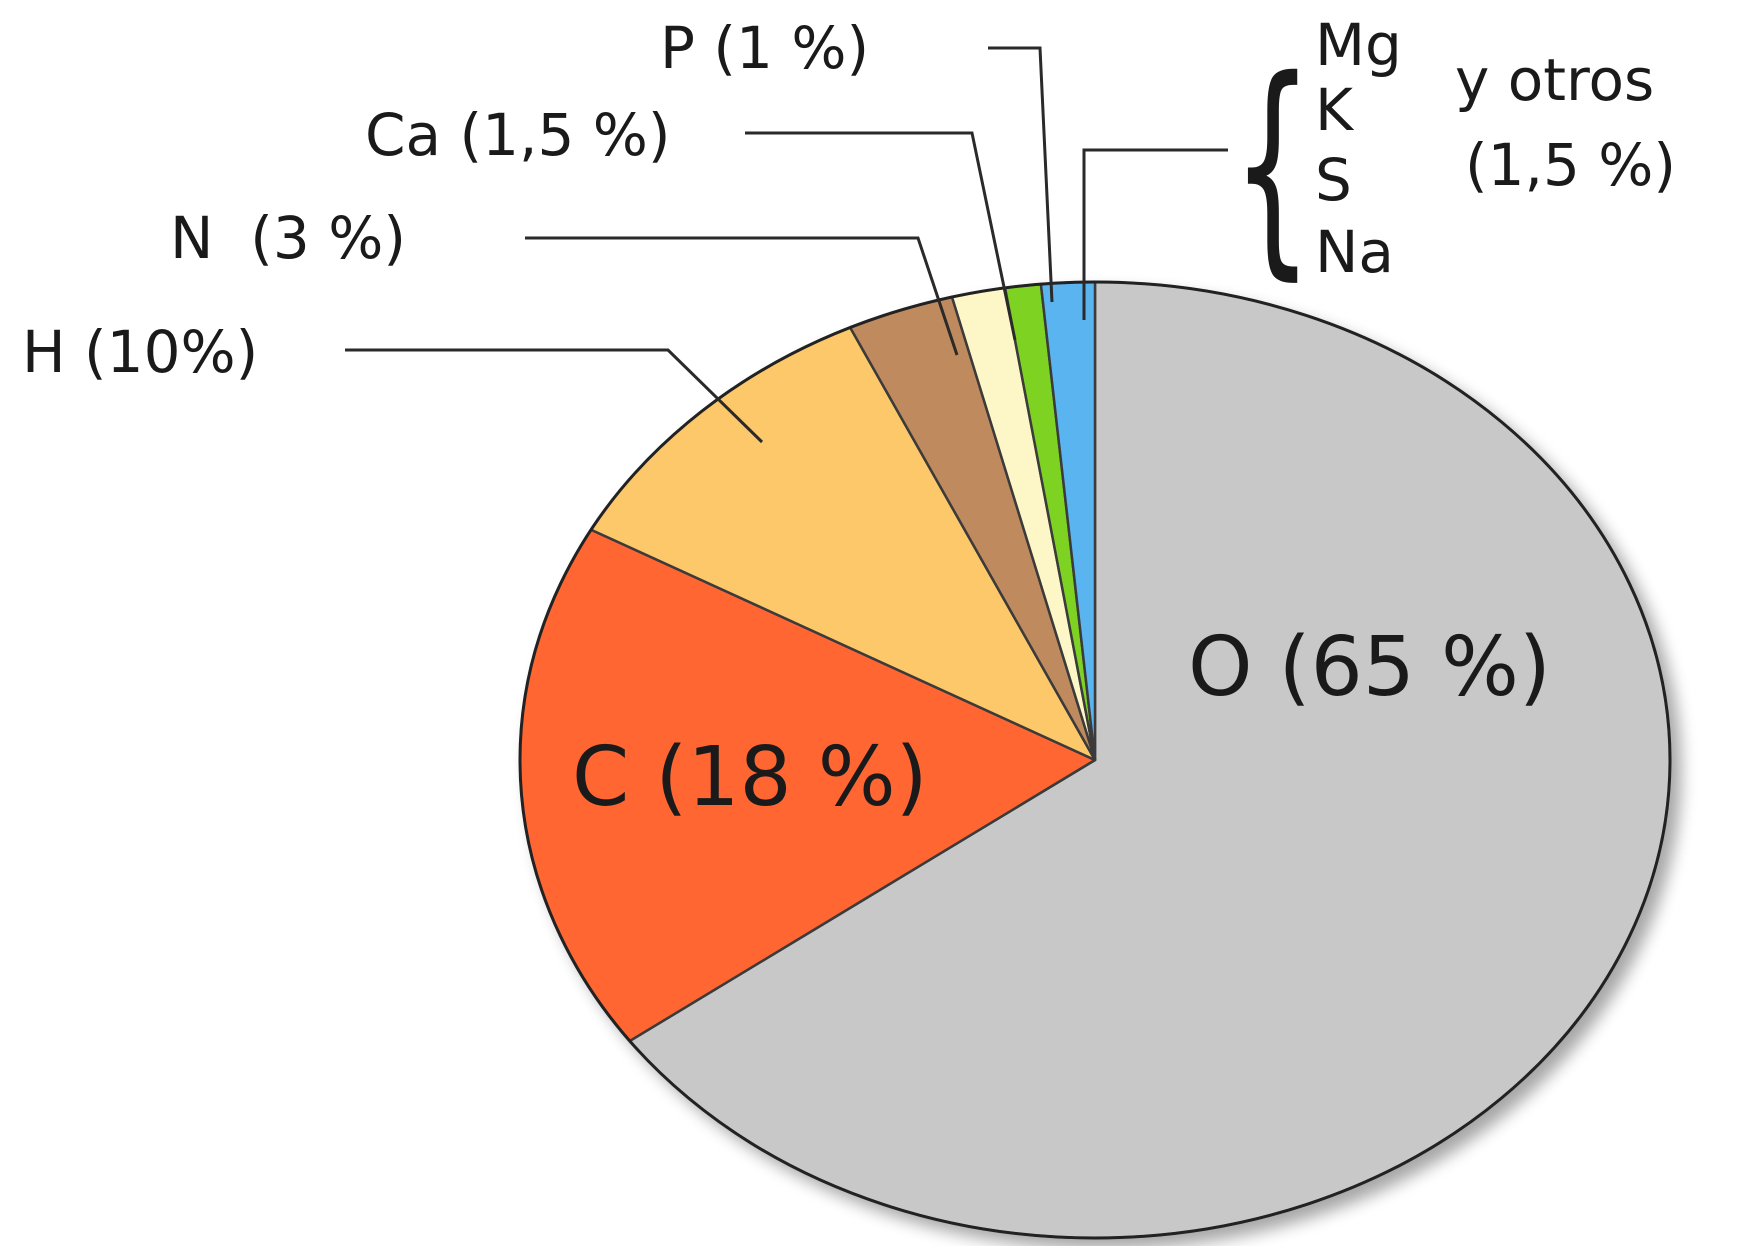  Describe the element at coordinates (1333, 180) in the screenshot. I see `label-s: S` at that location.